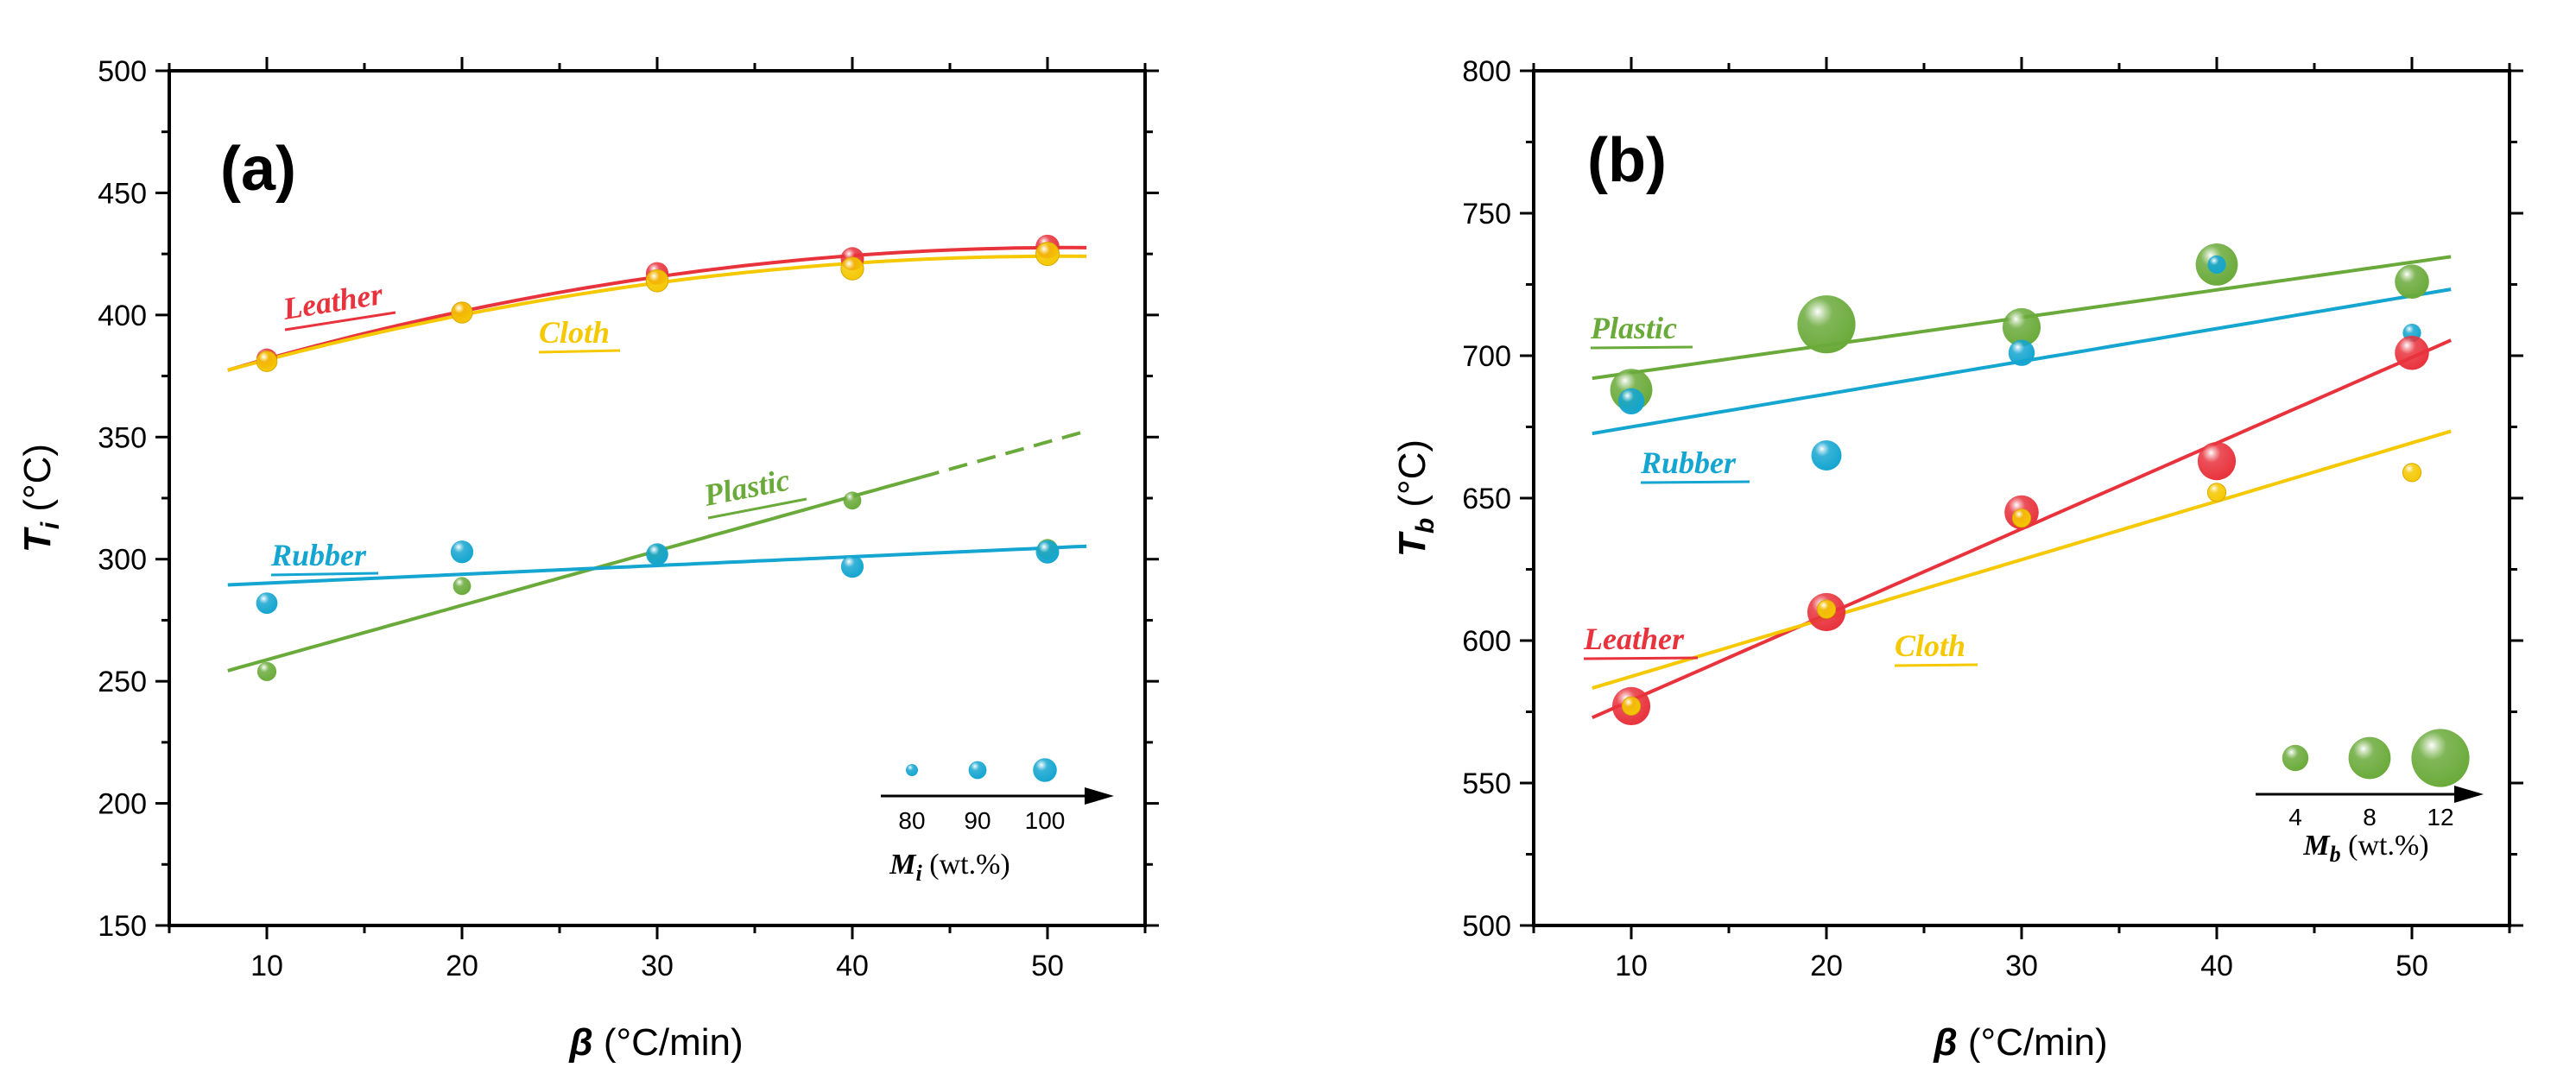  Describe the element at coordinates (123, 804) in the screenshot. I see `y-tick-label-a: 200` at that location.